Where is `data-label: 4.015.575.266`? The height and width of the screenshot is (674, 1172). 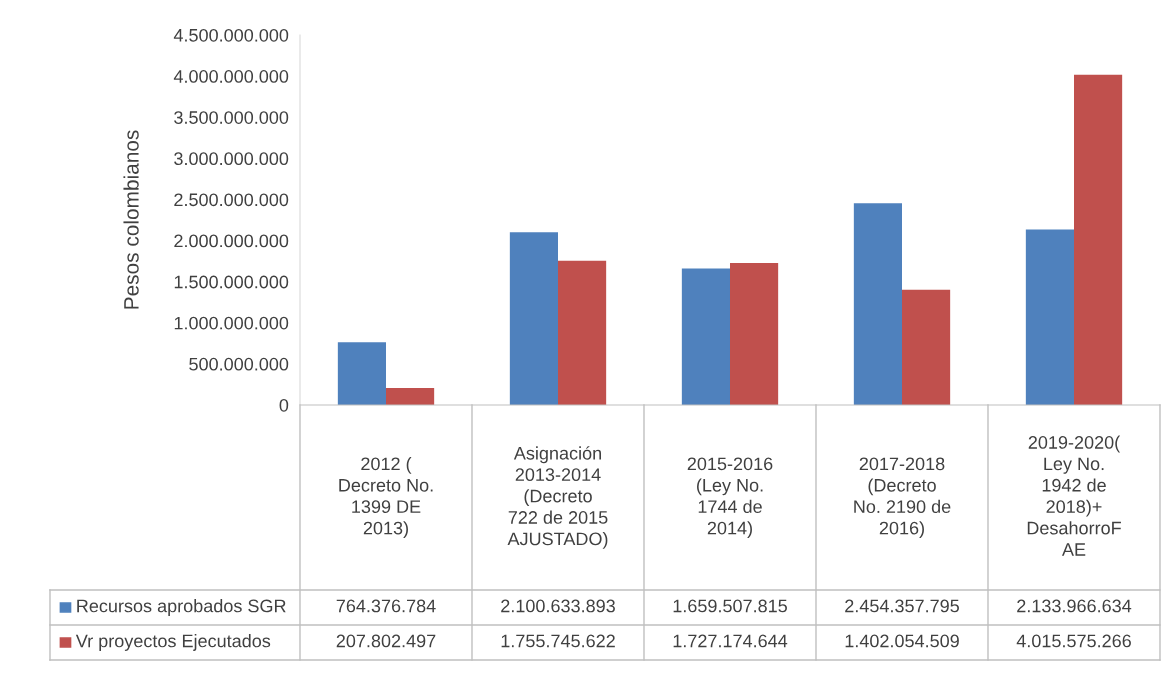 data-label: 4.015.575.266 is located at coordinates (1073, 641).